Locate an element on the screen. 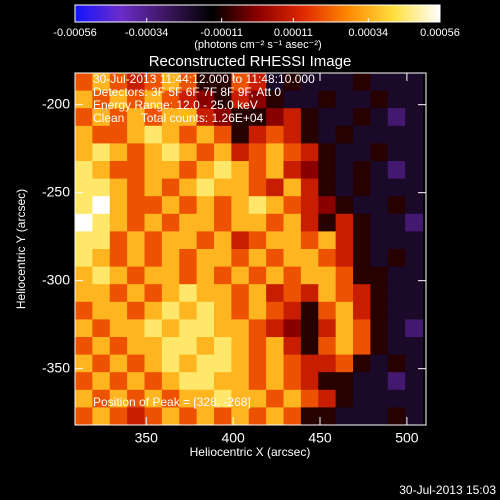 Image resolution: width=500 pixels, height=500 pixels. annotation: Detectors: 3F 5F 6F 7F 8F 9F, Att 0 is located at coordinates (187, 92).